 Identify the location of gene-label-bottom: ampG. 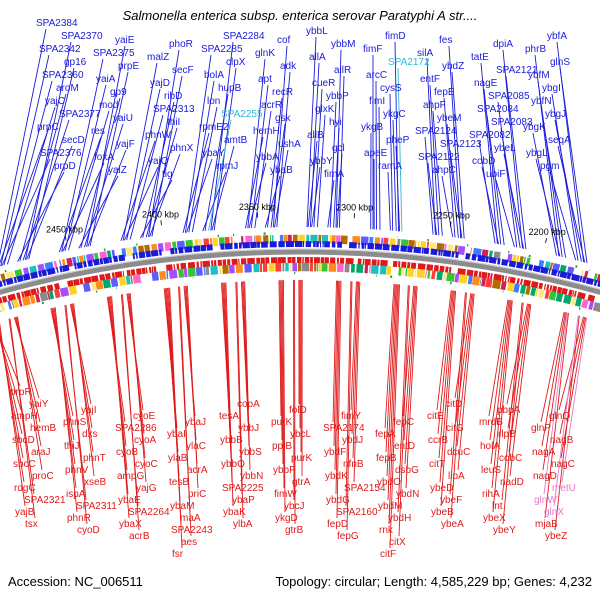
(130, 476).